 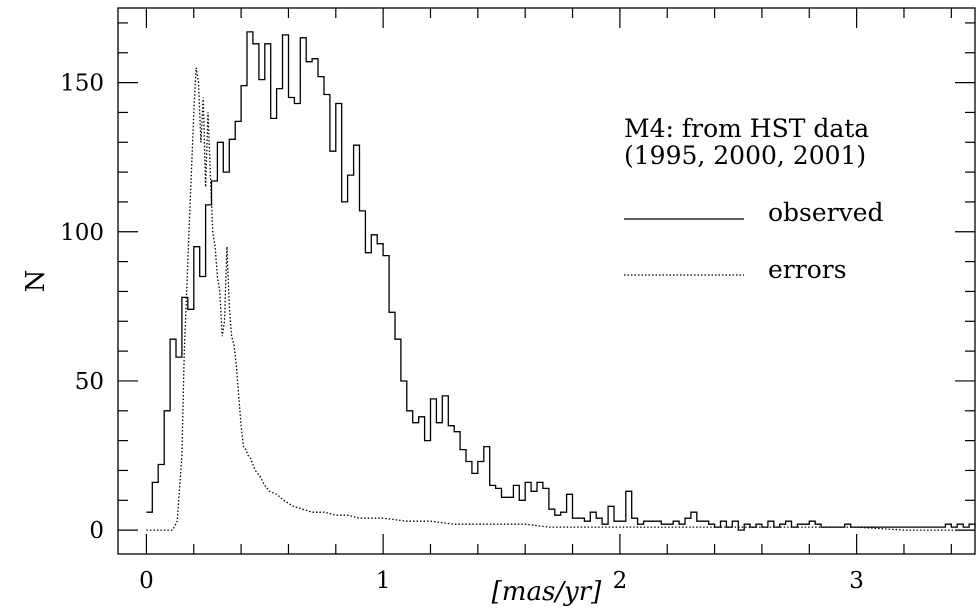 I want to click on legend-label-errors: errors, so click(x=807, y=269).